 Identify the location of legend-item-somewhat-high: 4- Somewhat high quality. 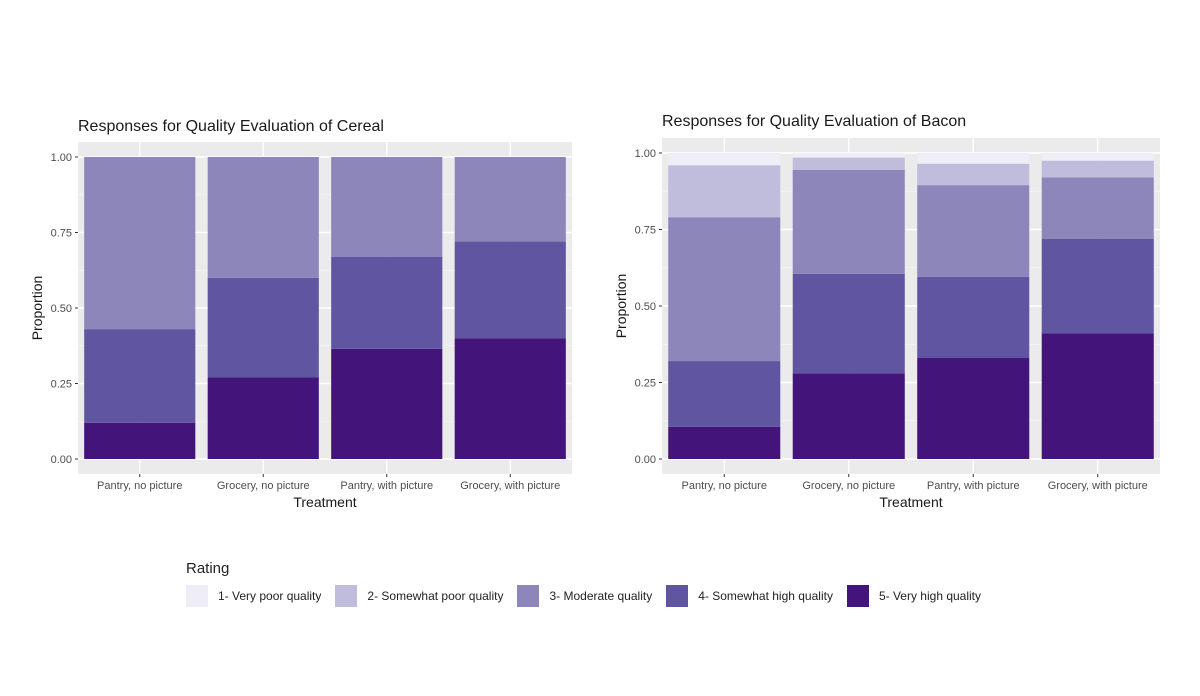
(749, 596).